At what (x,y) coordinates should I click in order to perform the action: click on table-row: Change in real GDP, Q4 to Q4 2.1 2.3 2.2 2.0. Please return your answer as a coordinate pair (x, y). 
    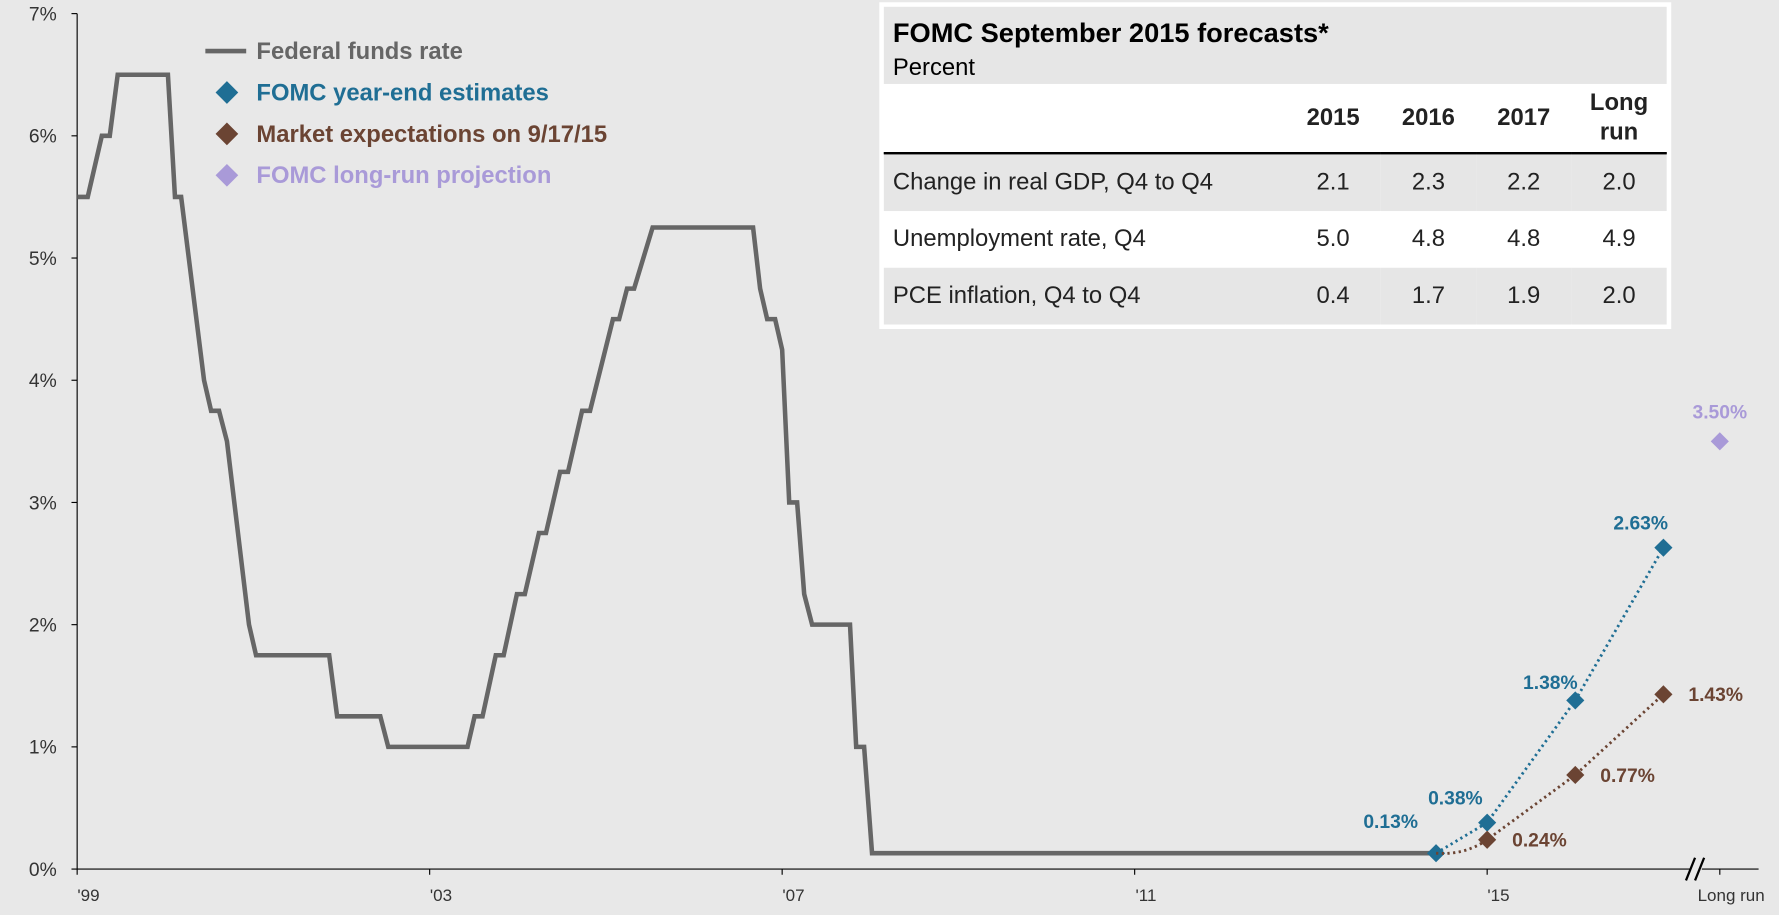
    Looking at the image, I should click on (1275, 182).